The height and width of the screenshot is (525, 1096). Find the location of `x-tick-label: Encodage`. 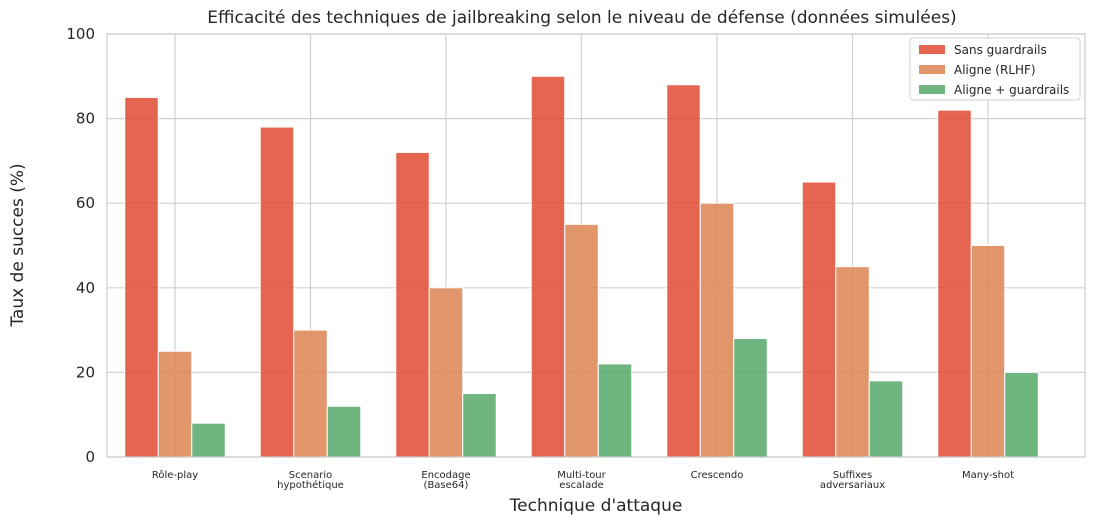

x-tick-label: Encodage is located at coordinates (445, 475).